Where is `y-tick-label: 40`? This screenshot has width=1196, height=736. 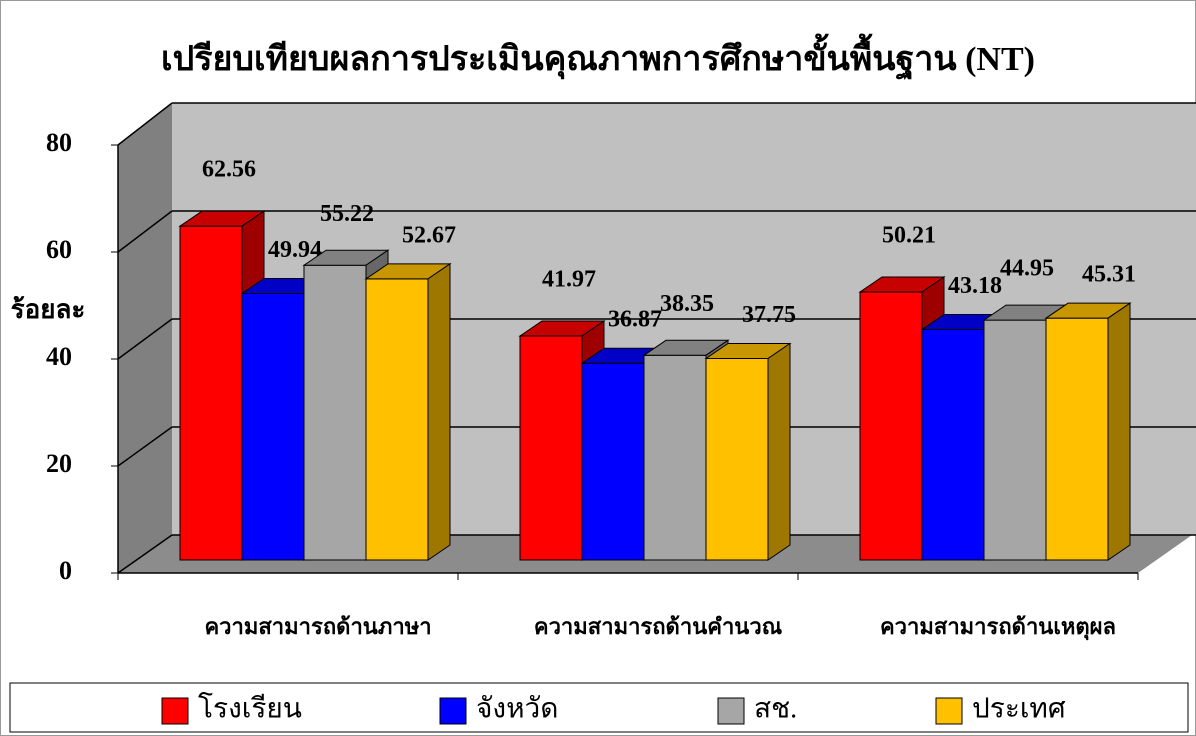
y-tick-label: 40 is located at coordinates (59, 356).